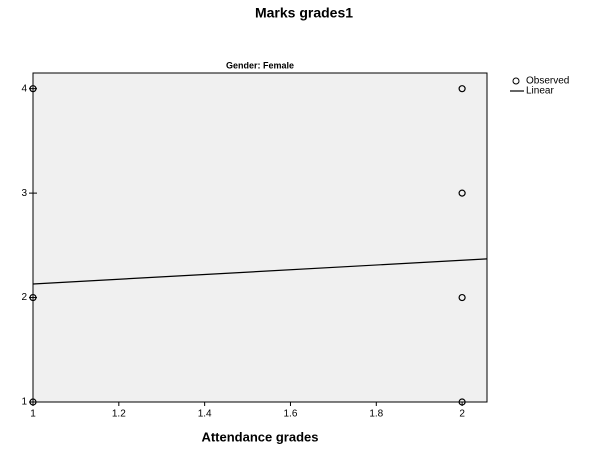 The image size is (608, 454). I want to click on y-tick-label: 3, so click(24, 193).